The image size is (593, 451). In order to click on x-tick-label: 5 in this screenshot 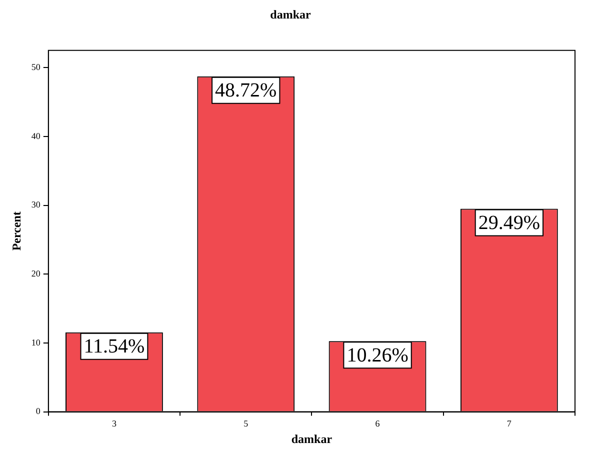, I will do `click(246, 423)`.